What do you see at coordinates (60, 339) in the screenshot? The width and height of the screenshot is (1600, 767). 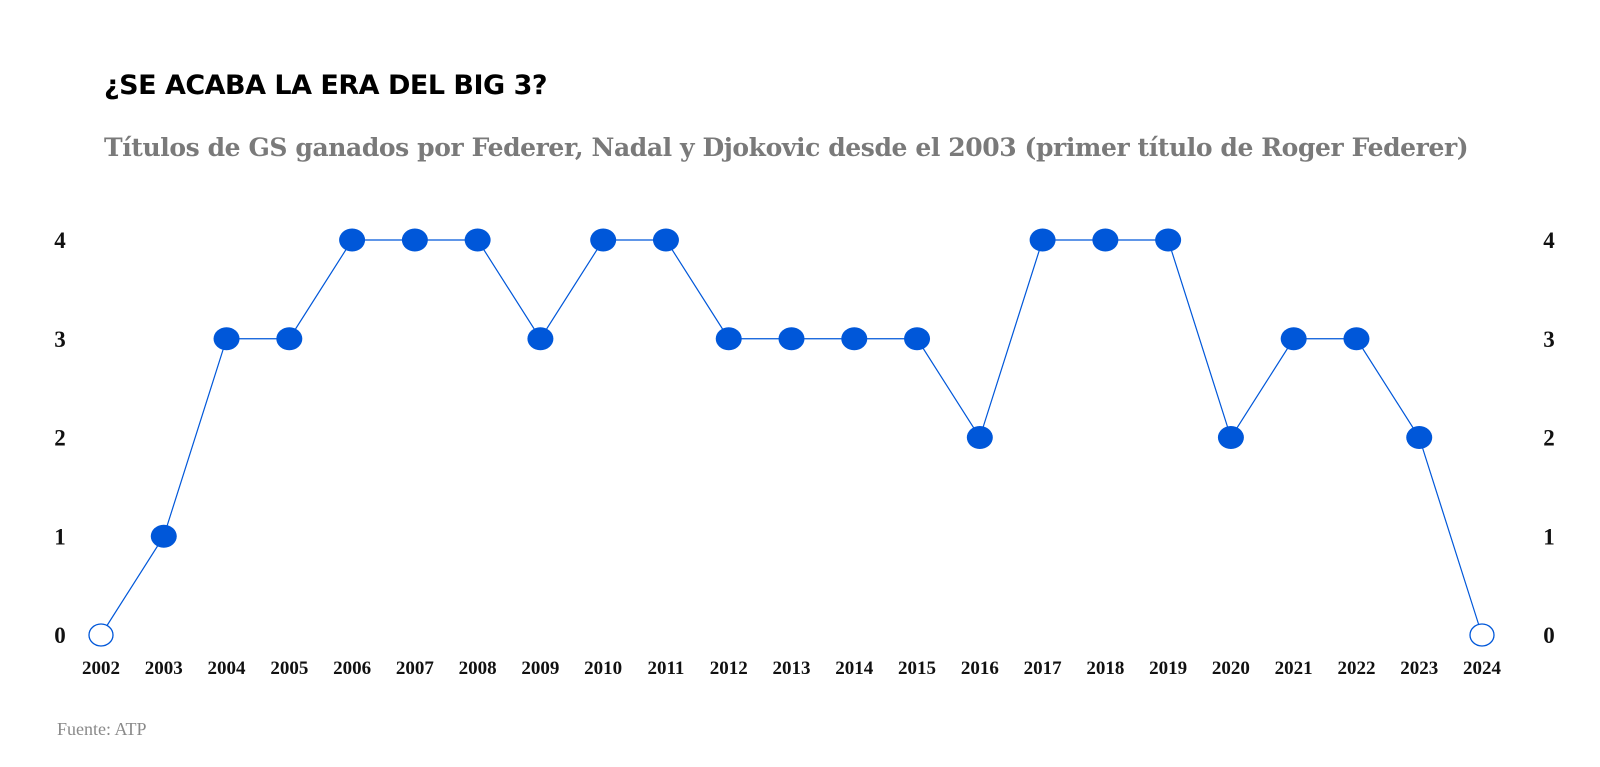 I see `y-tick-label-left: 3` at bounding box center [60, 339].